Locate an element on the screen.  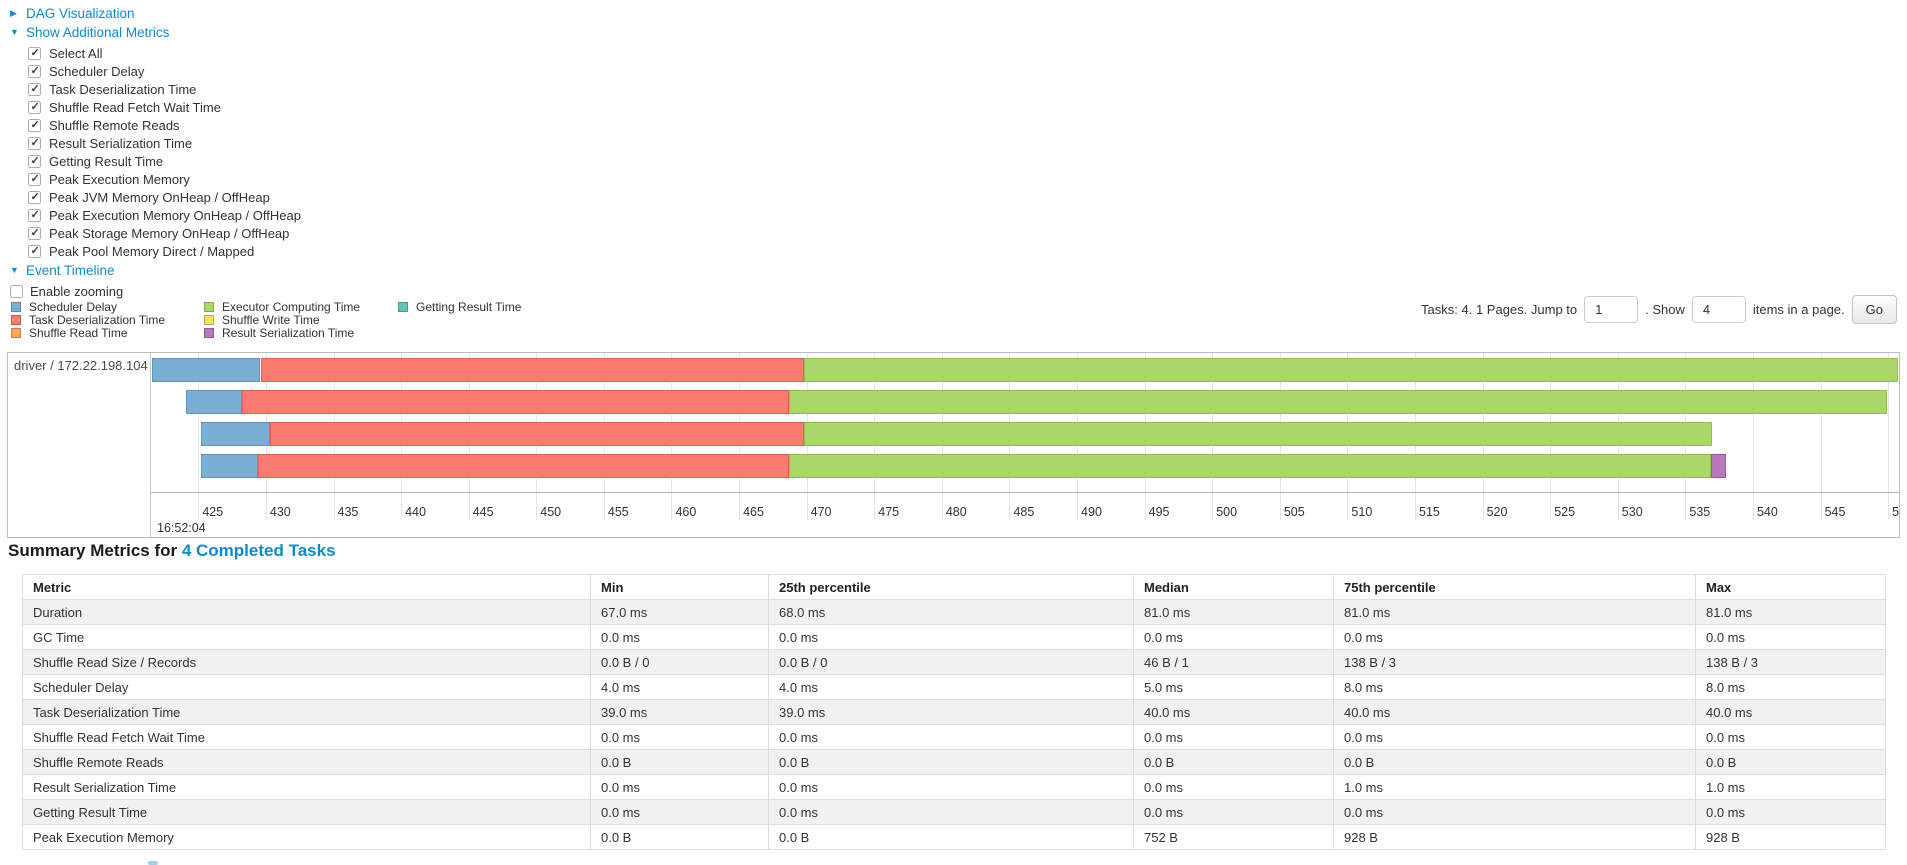
checkbox-scheduler-delay is located at coordinates (34, 71).